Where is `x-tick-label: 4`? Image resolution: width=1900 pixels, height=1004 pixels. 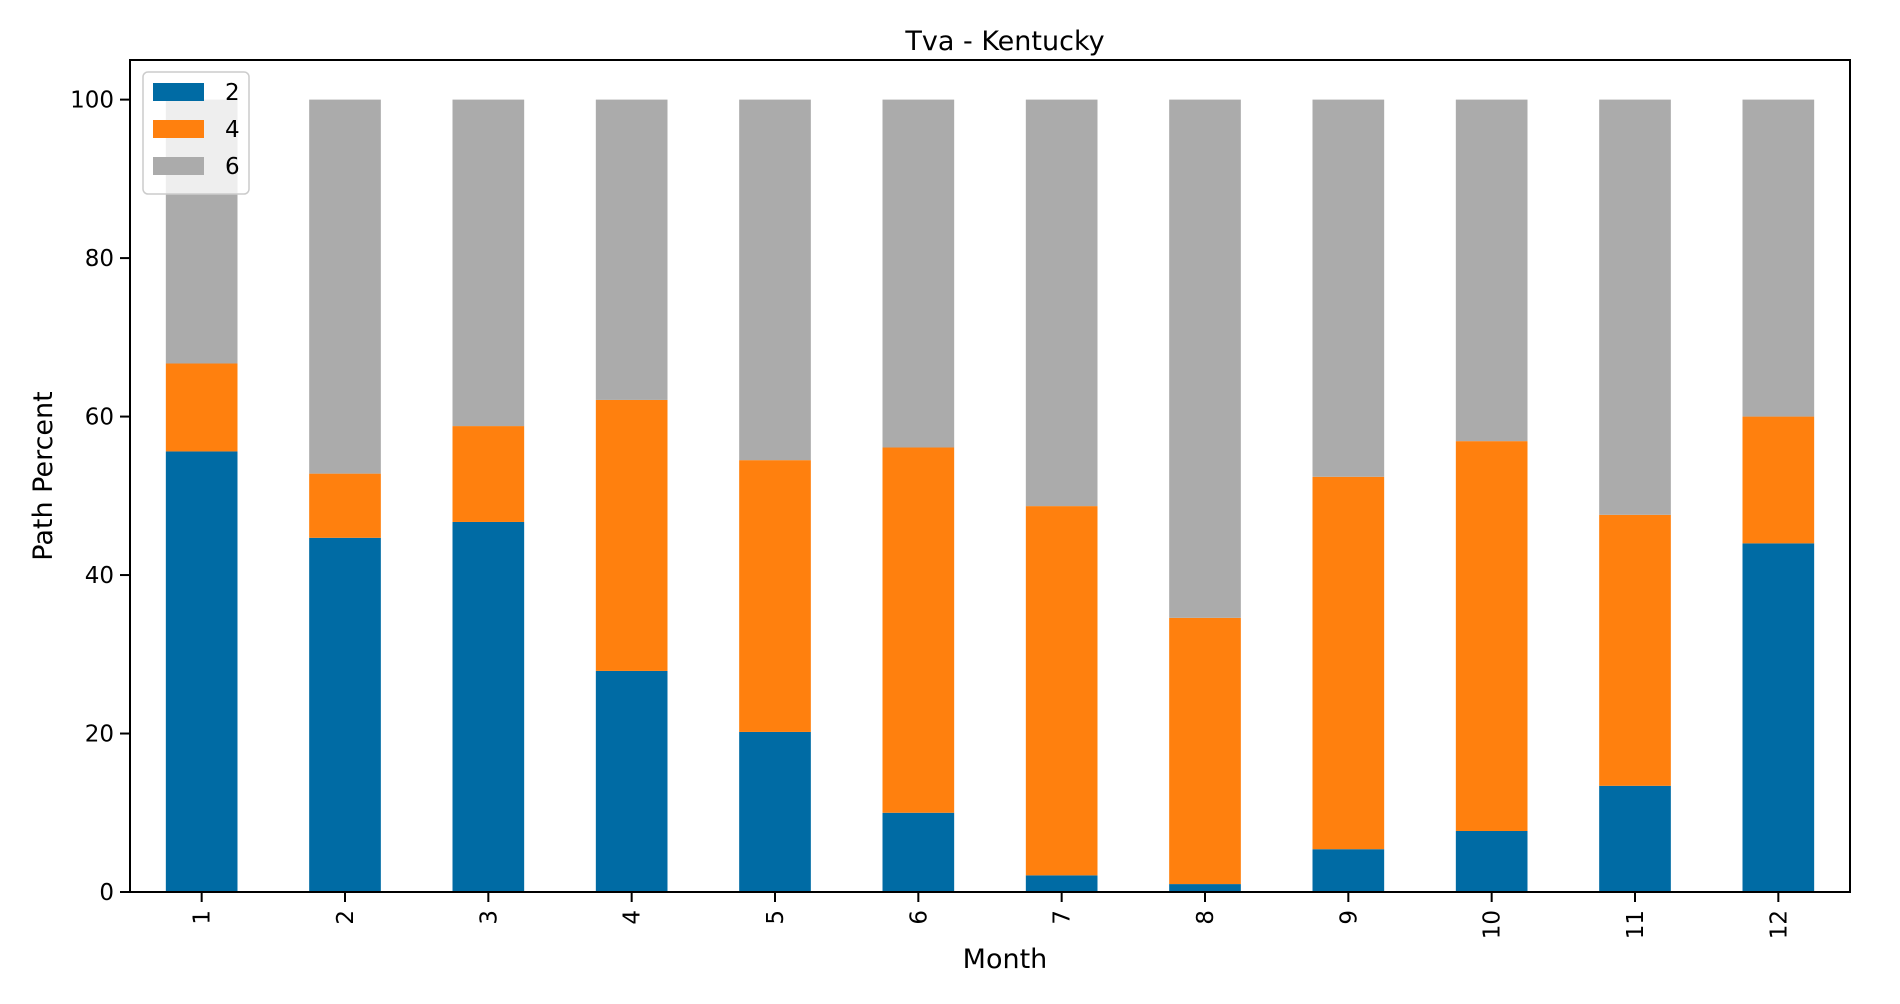
x-tick-label: 4 is located at coordinates (633, 917).